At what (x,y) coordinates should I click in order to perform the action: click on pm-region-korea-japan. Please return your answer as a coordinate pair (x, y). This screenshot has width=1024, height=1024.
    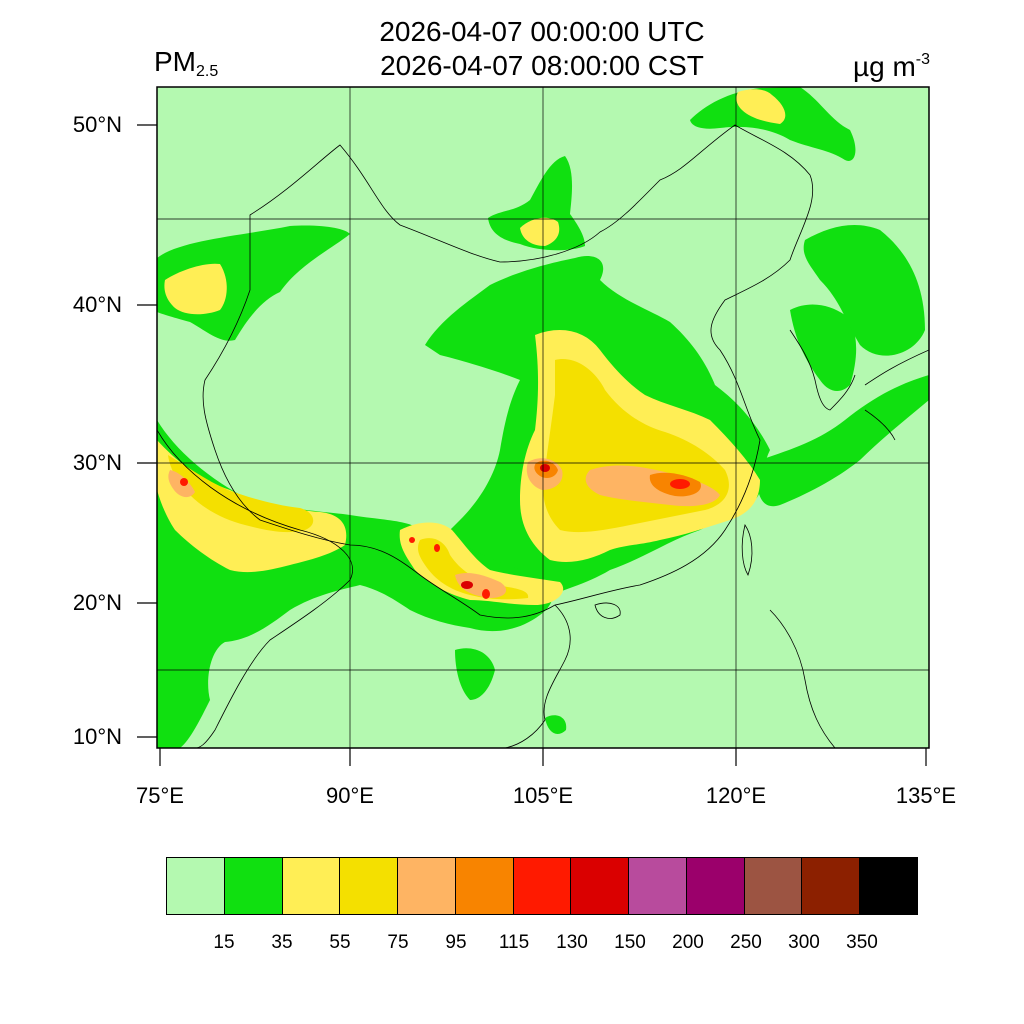
    Looking at the image, I should click on (823, 348).